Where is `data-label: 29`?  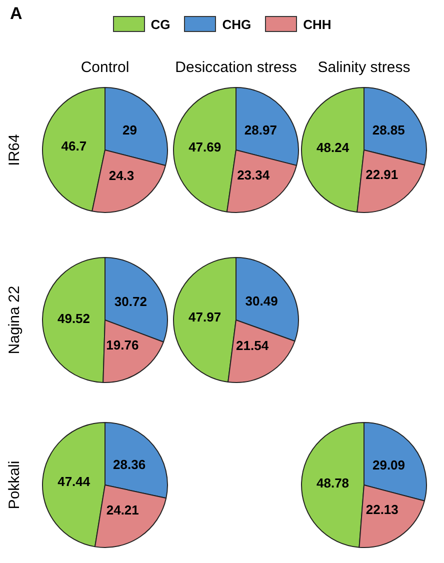
data-label: 29 is located at coordinates (129, 130).